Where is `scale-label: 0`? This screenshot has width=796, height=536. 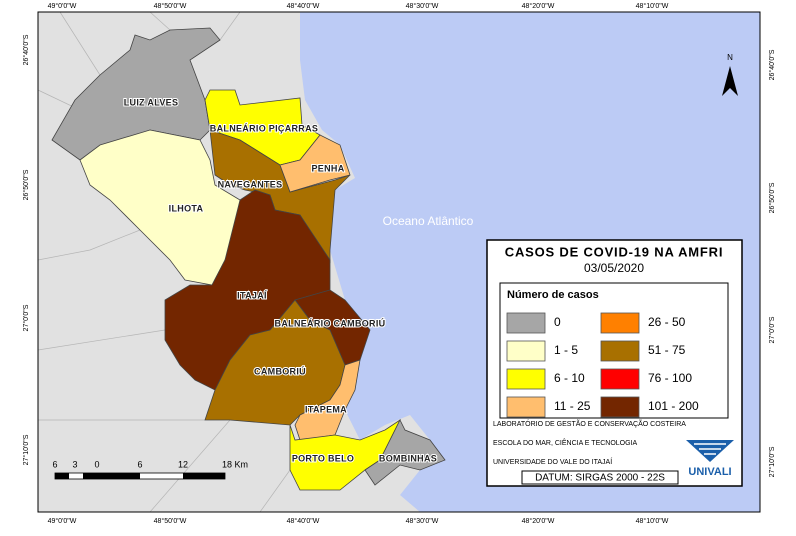
scale-label: 0 is located at coordinates (96, 464).